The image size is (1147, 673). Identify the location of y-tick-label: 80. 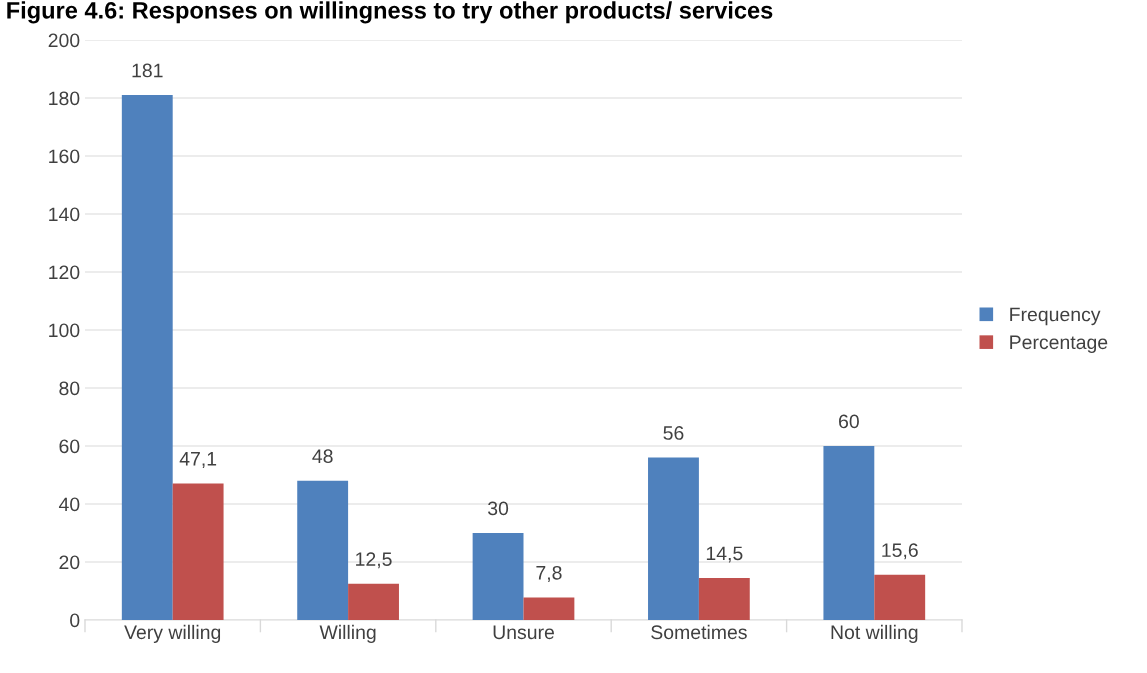
(69, 388).